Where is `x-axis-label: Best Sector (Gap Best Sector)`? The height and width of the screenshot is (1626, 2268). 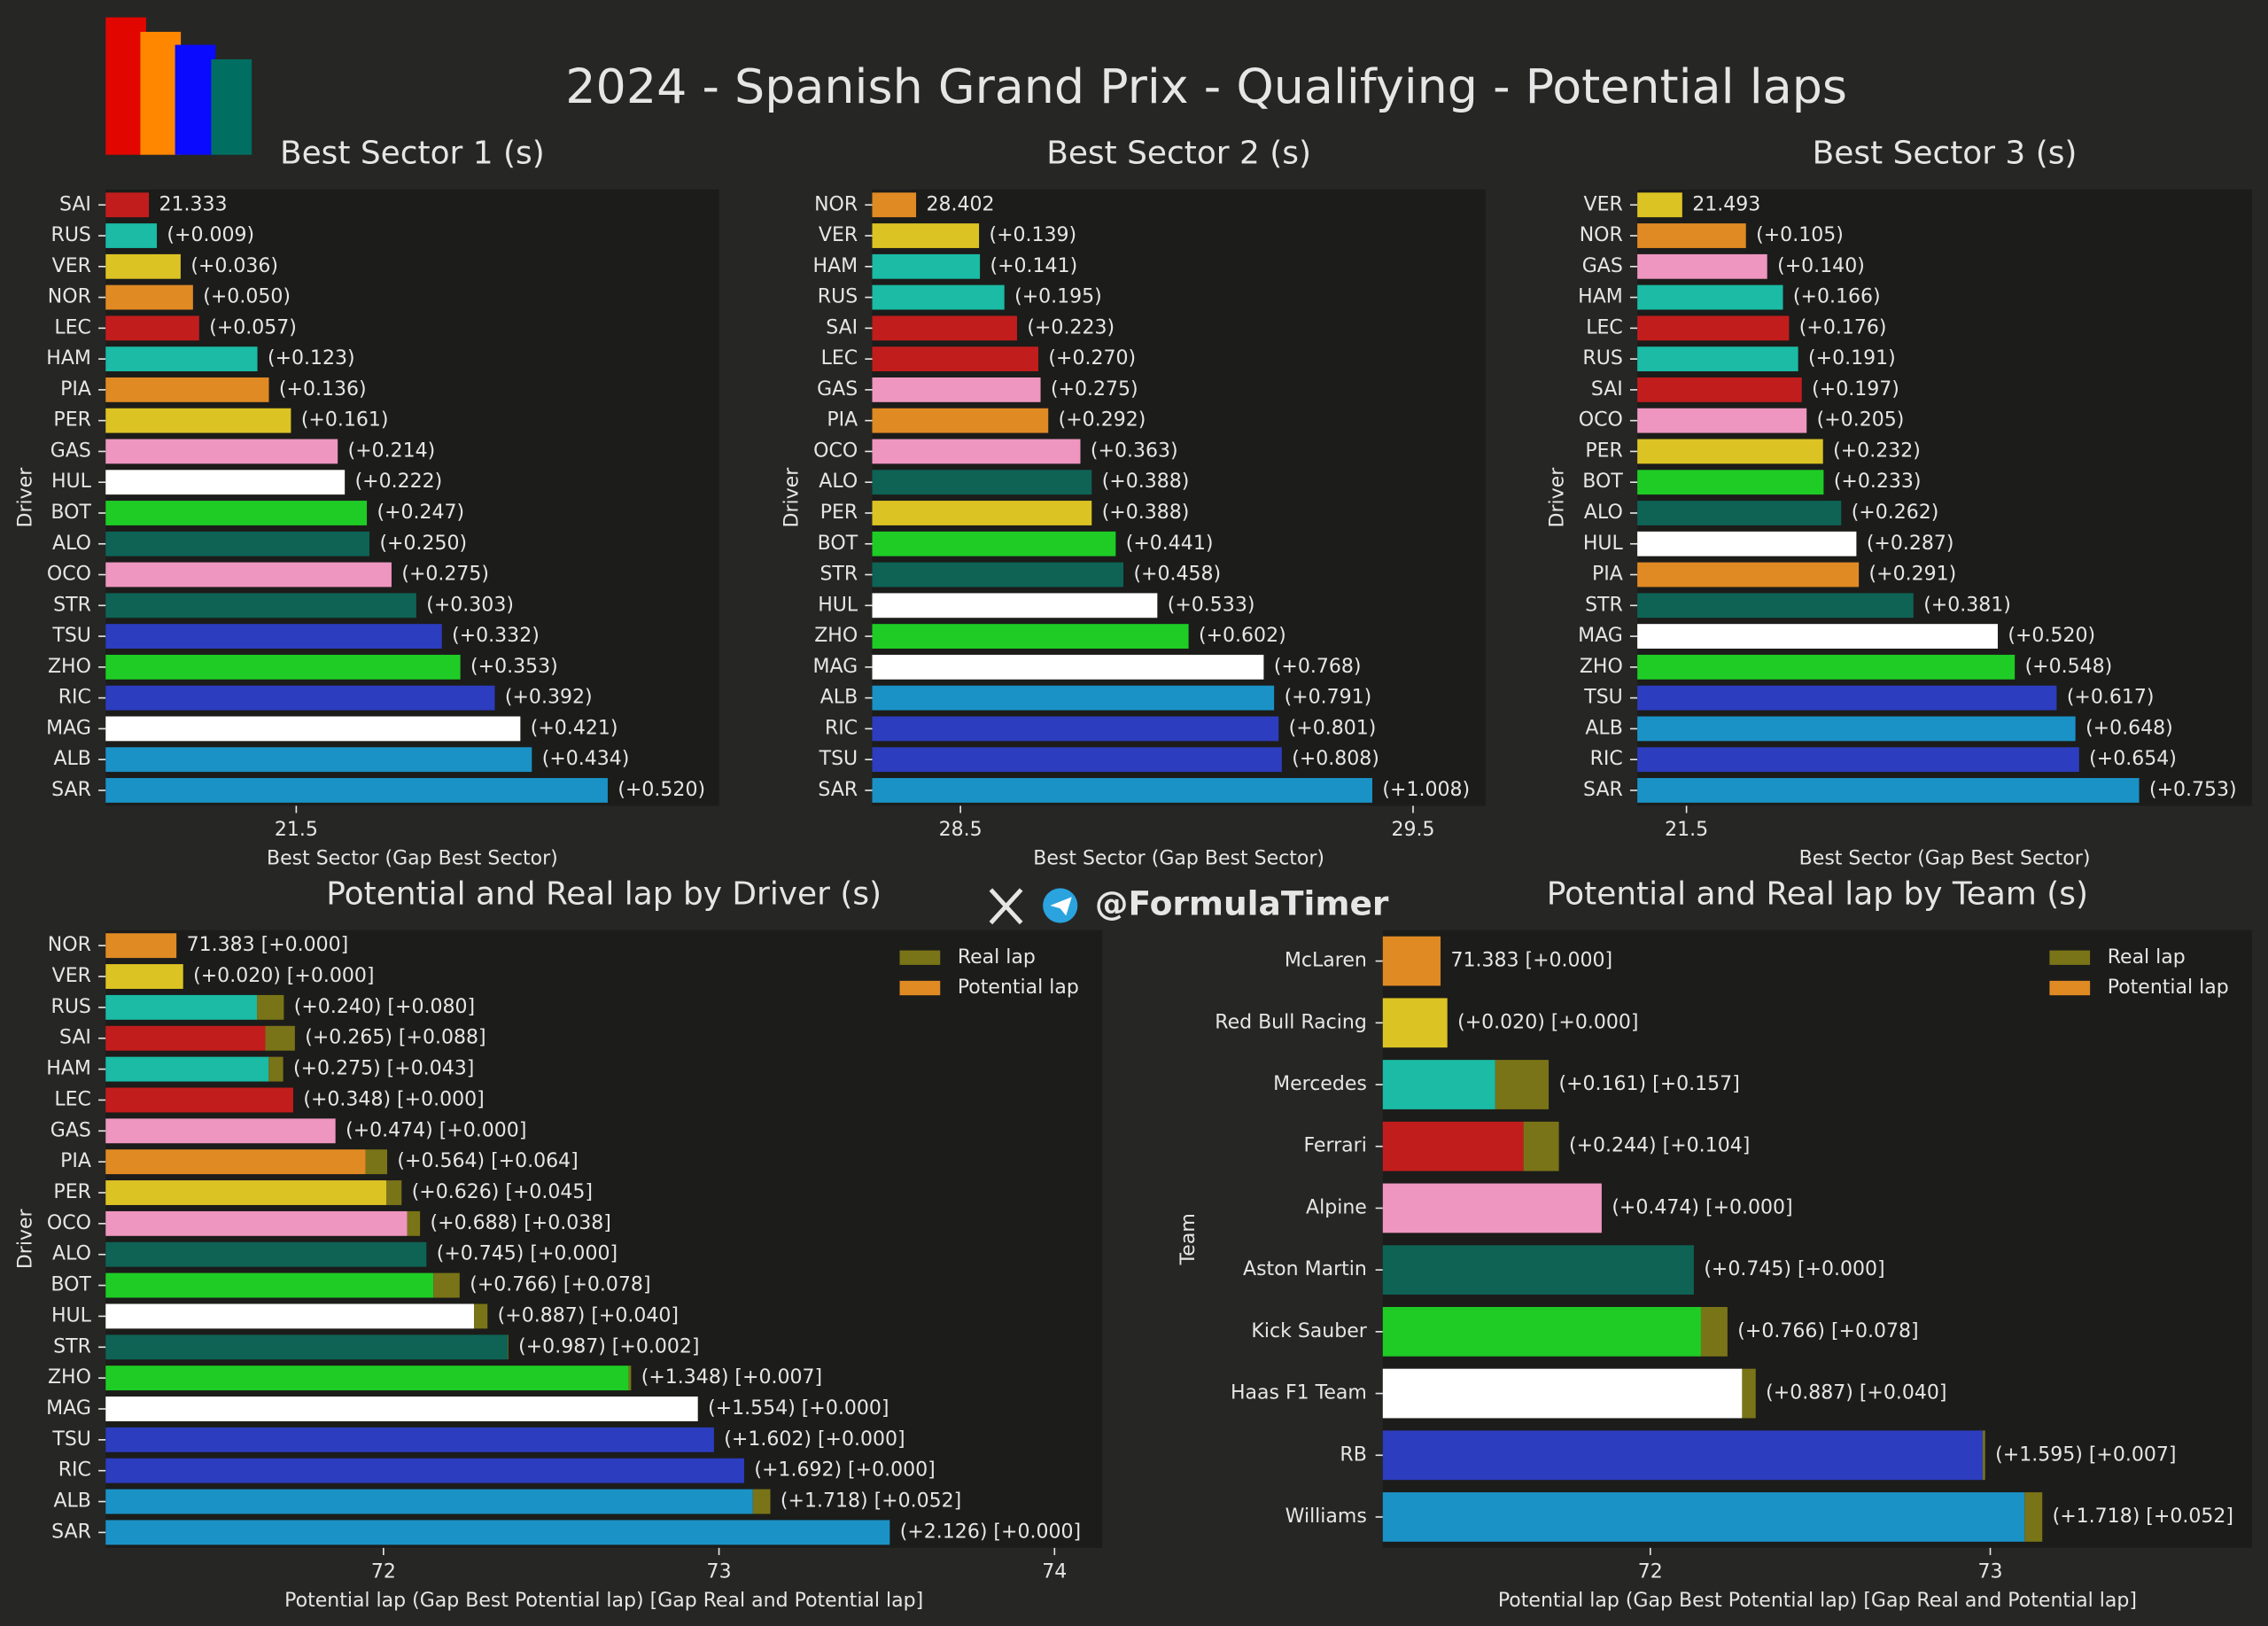
x-axis-label: Best Sector (Gap Best Sector) is located at coordinates (1178, 859).